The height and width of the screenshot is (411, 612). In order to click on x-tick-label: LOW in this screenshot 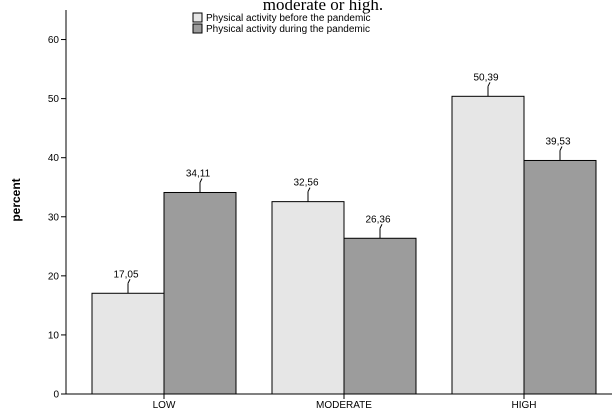, I will do `click(164, 405)`.